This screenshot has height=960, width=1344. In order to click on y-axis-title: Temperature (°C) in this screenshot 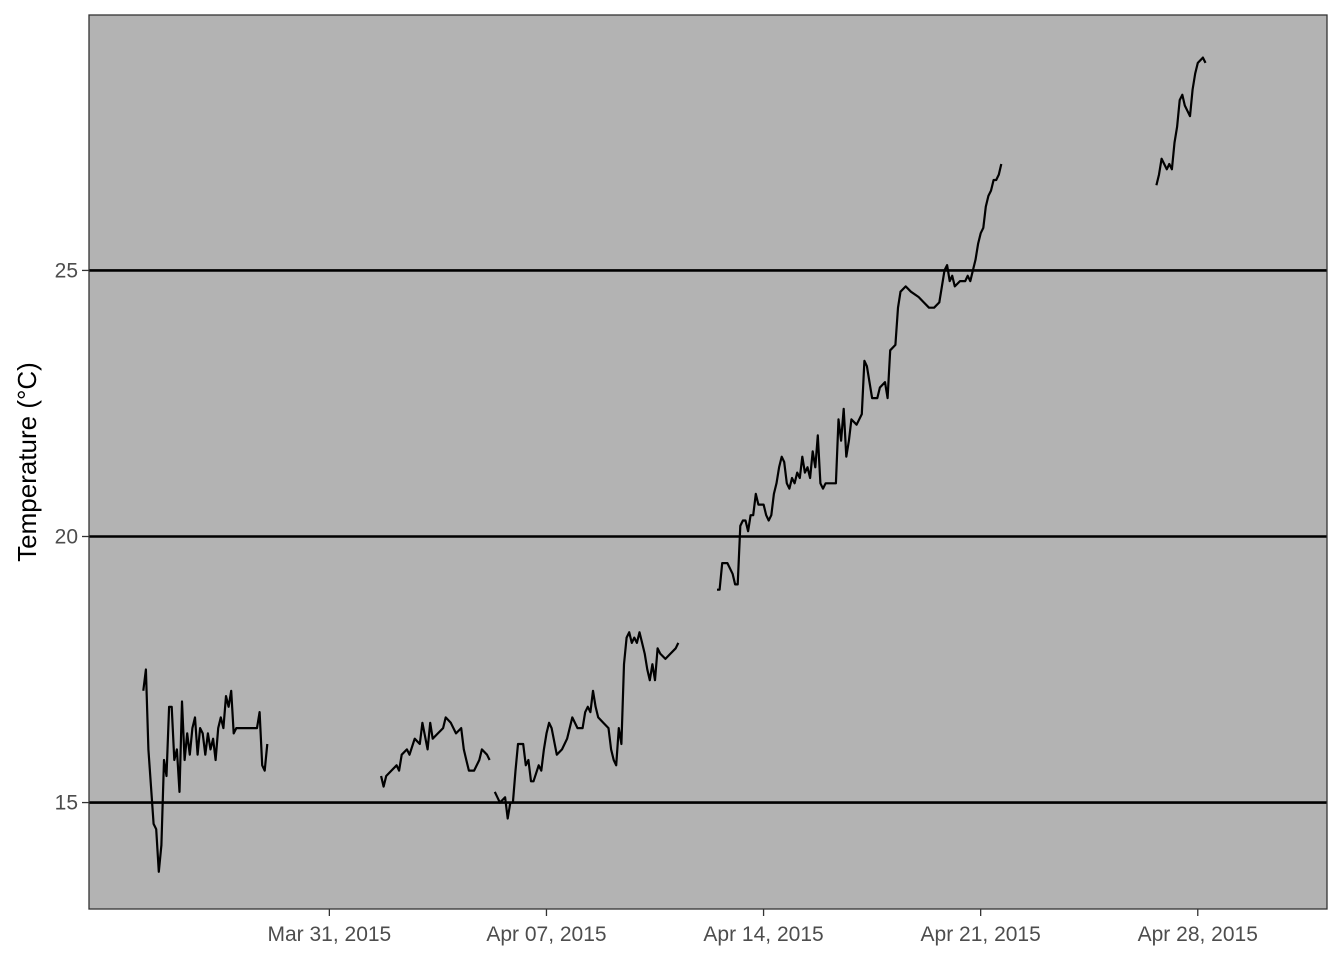, I will do `click(27, 462)`.